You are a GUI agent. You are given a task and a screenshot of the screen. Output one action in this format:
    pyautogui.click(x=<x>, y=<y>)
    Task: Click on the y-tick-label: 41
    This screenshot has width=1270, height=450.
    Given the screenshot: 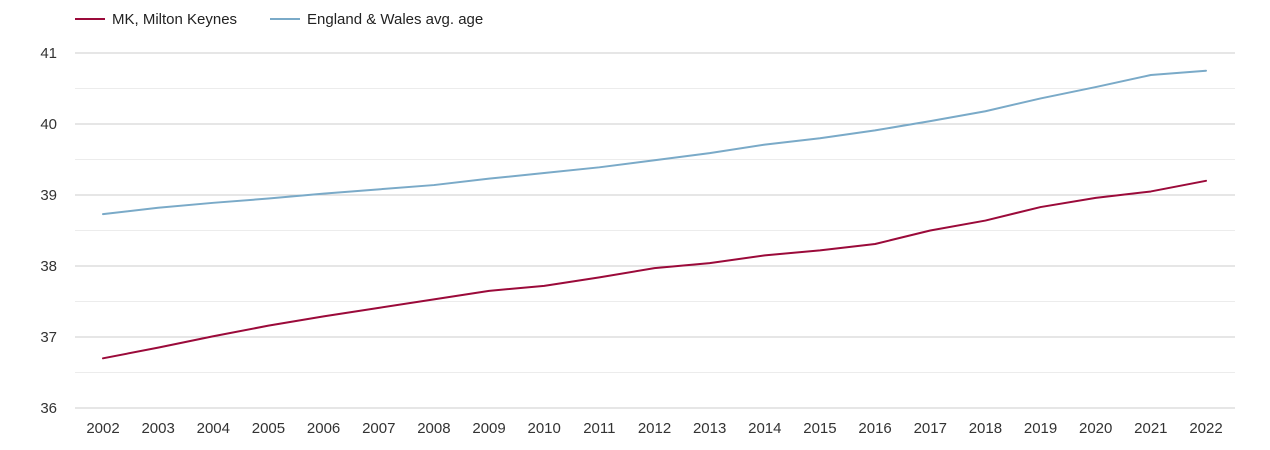 What is the action you would take?
    pyautogui.click(x=48, y=53)
    